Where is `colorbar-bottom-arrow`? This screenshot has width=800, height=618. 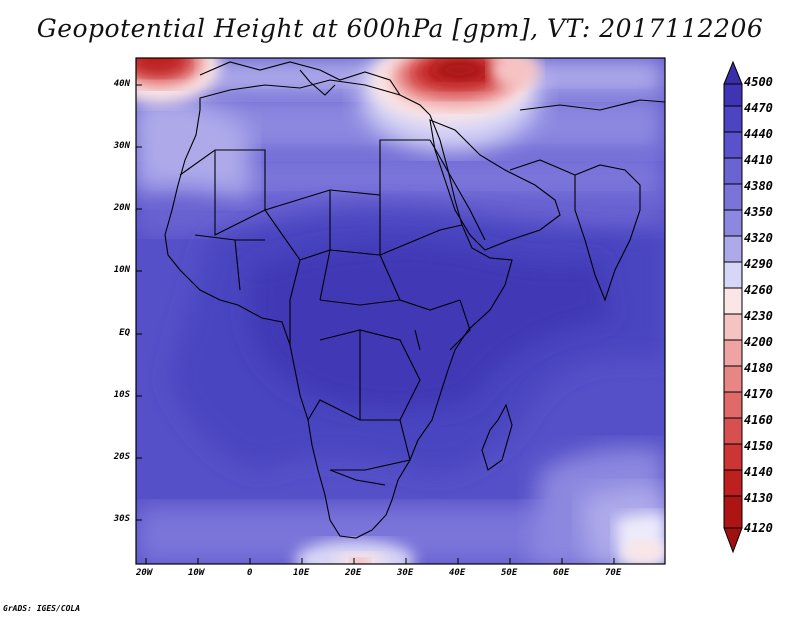
colorbar-bottom-arrow is located at coordinates (733, 540).